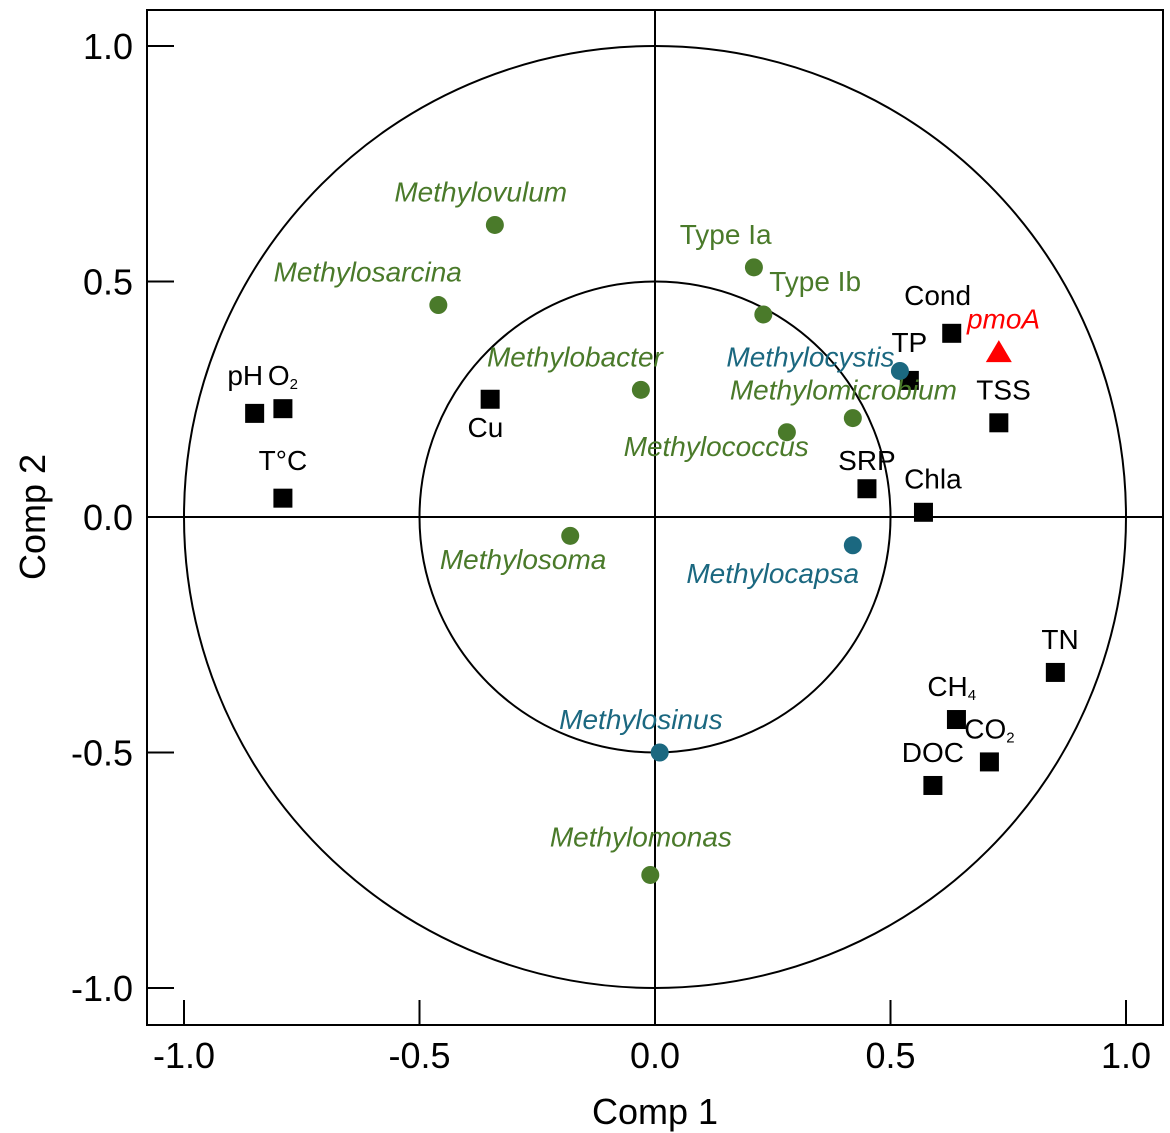  Describe the element at coordinates (933, 785) in the screenshot. I see `point-doc` at that location.